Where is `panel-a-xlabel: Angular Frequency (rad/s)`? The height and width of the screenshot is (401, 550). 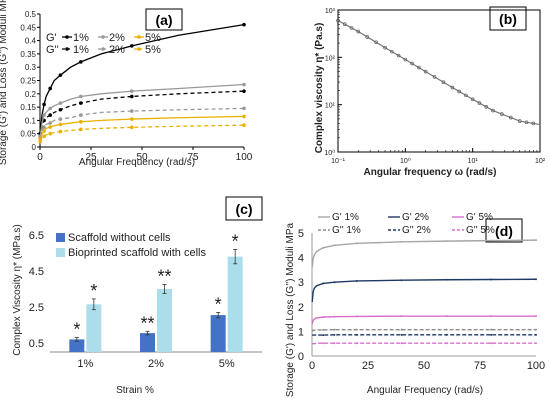
panel-a-xlabel: Angular Frequency (rad/s) is located at coordinates (137, 162).